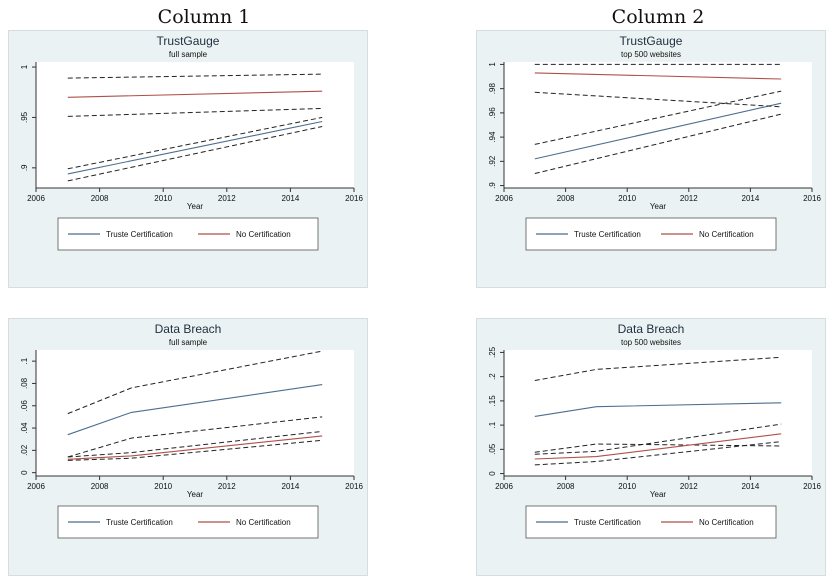 This screenshot has width=830, height=578. Describe the element at coordinates (492, 449) in the screenshot. I see `y-tick-label: .05` at that location.